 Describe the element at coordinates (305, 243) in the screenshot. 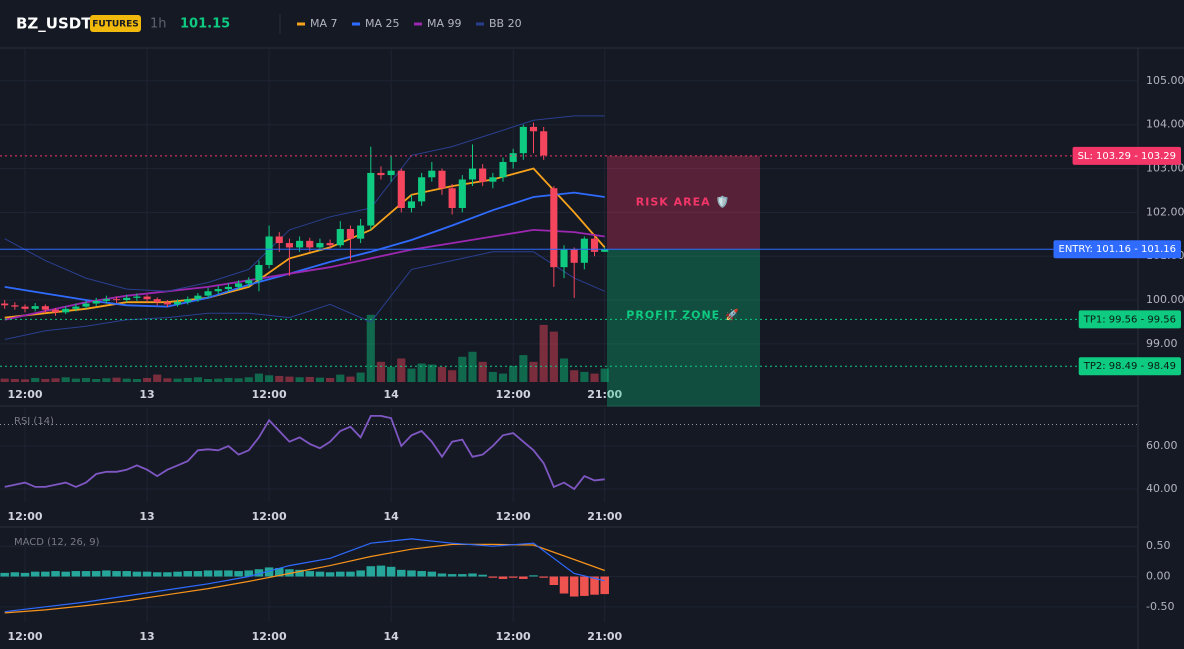

I see `ma-line` at that location.